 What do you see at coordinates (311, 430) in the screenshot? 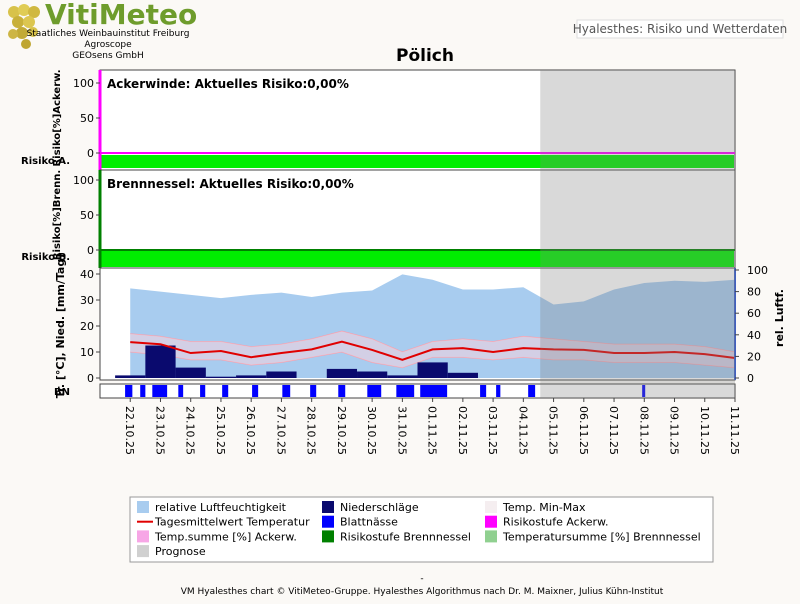
I see `x-tick-label: 28.10.25` at bounding box center [311, 430].